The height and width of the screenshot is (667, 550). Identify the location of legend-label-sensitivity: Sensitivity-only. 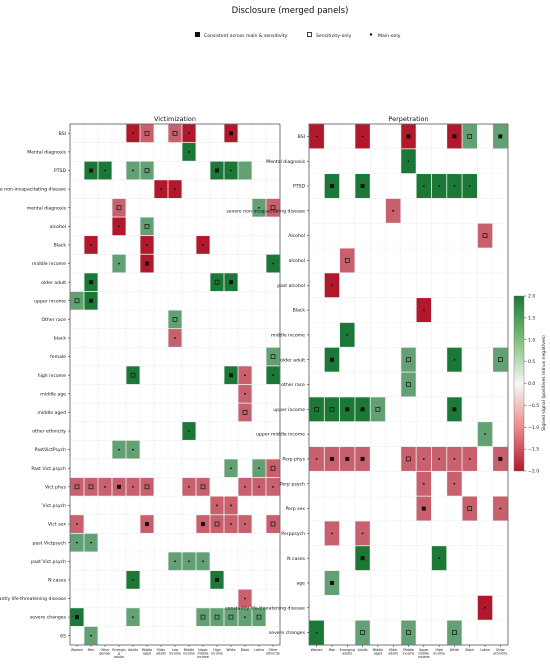
(334, 36).